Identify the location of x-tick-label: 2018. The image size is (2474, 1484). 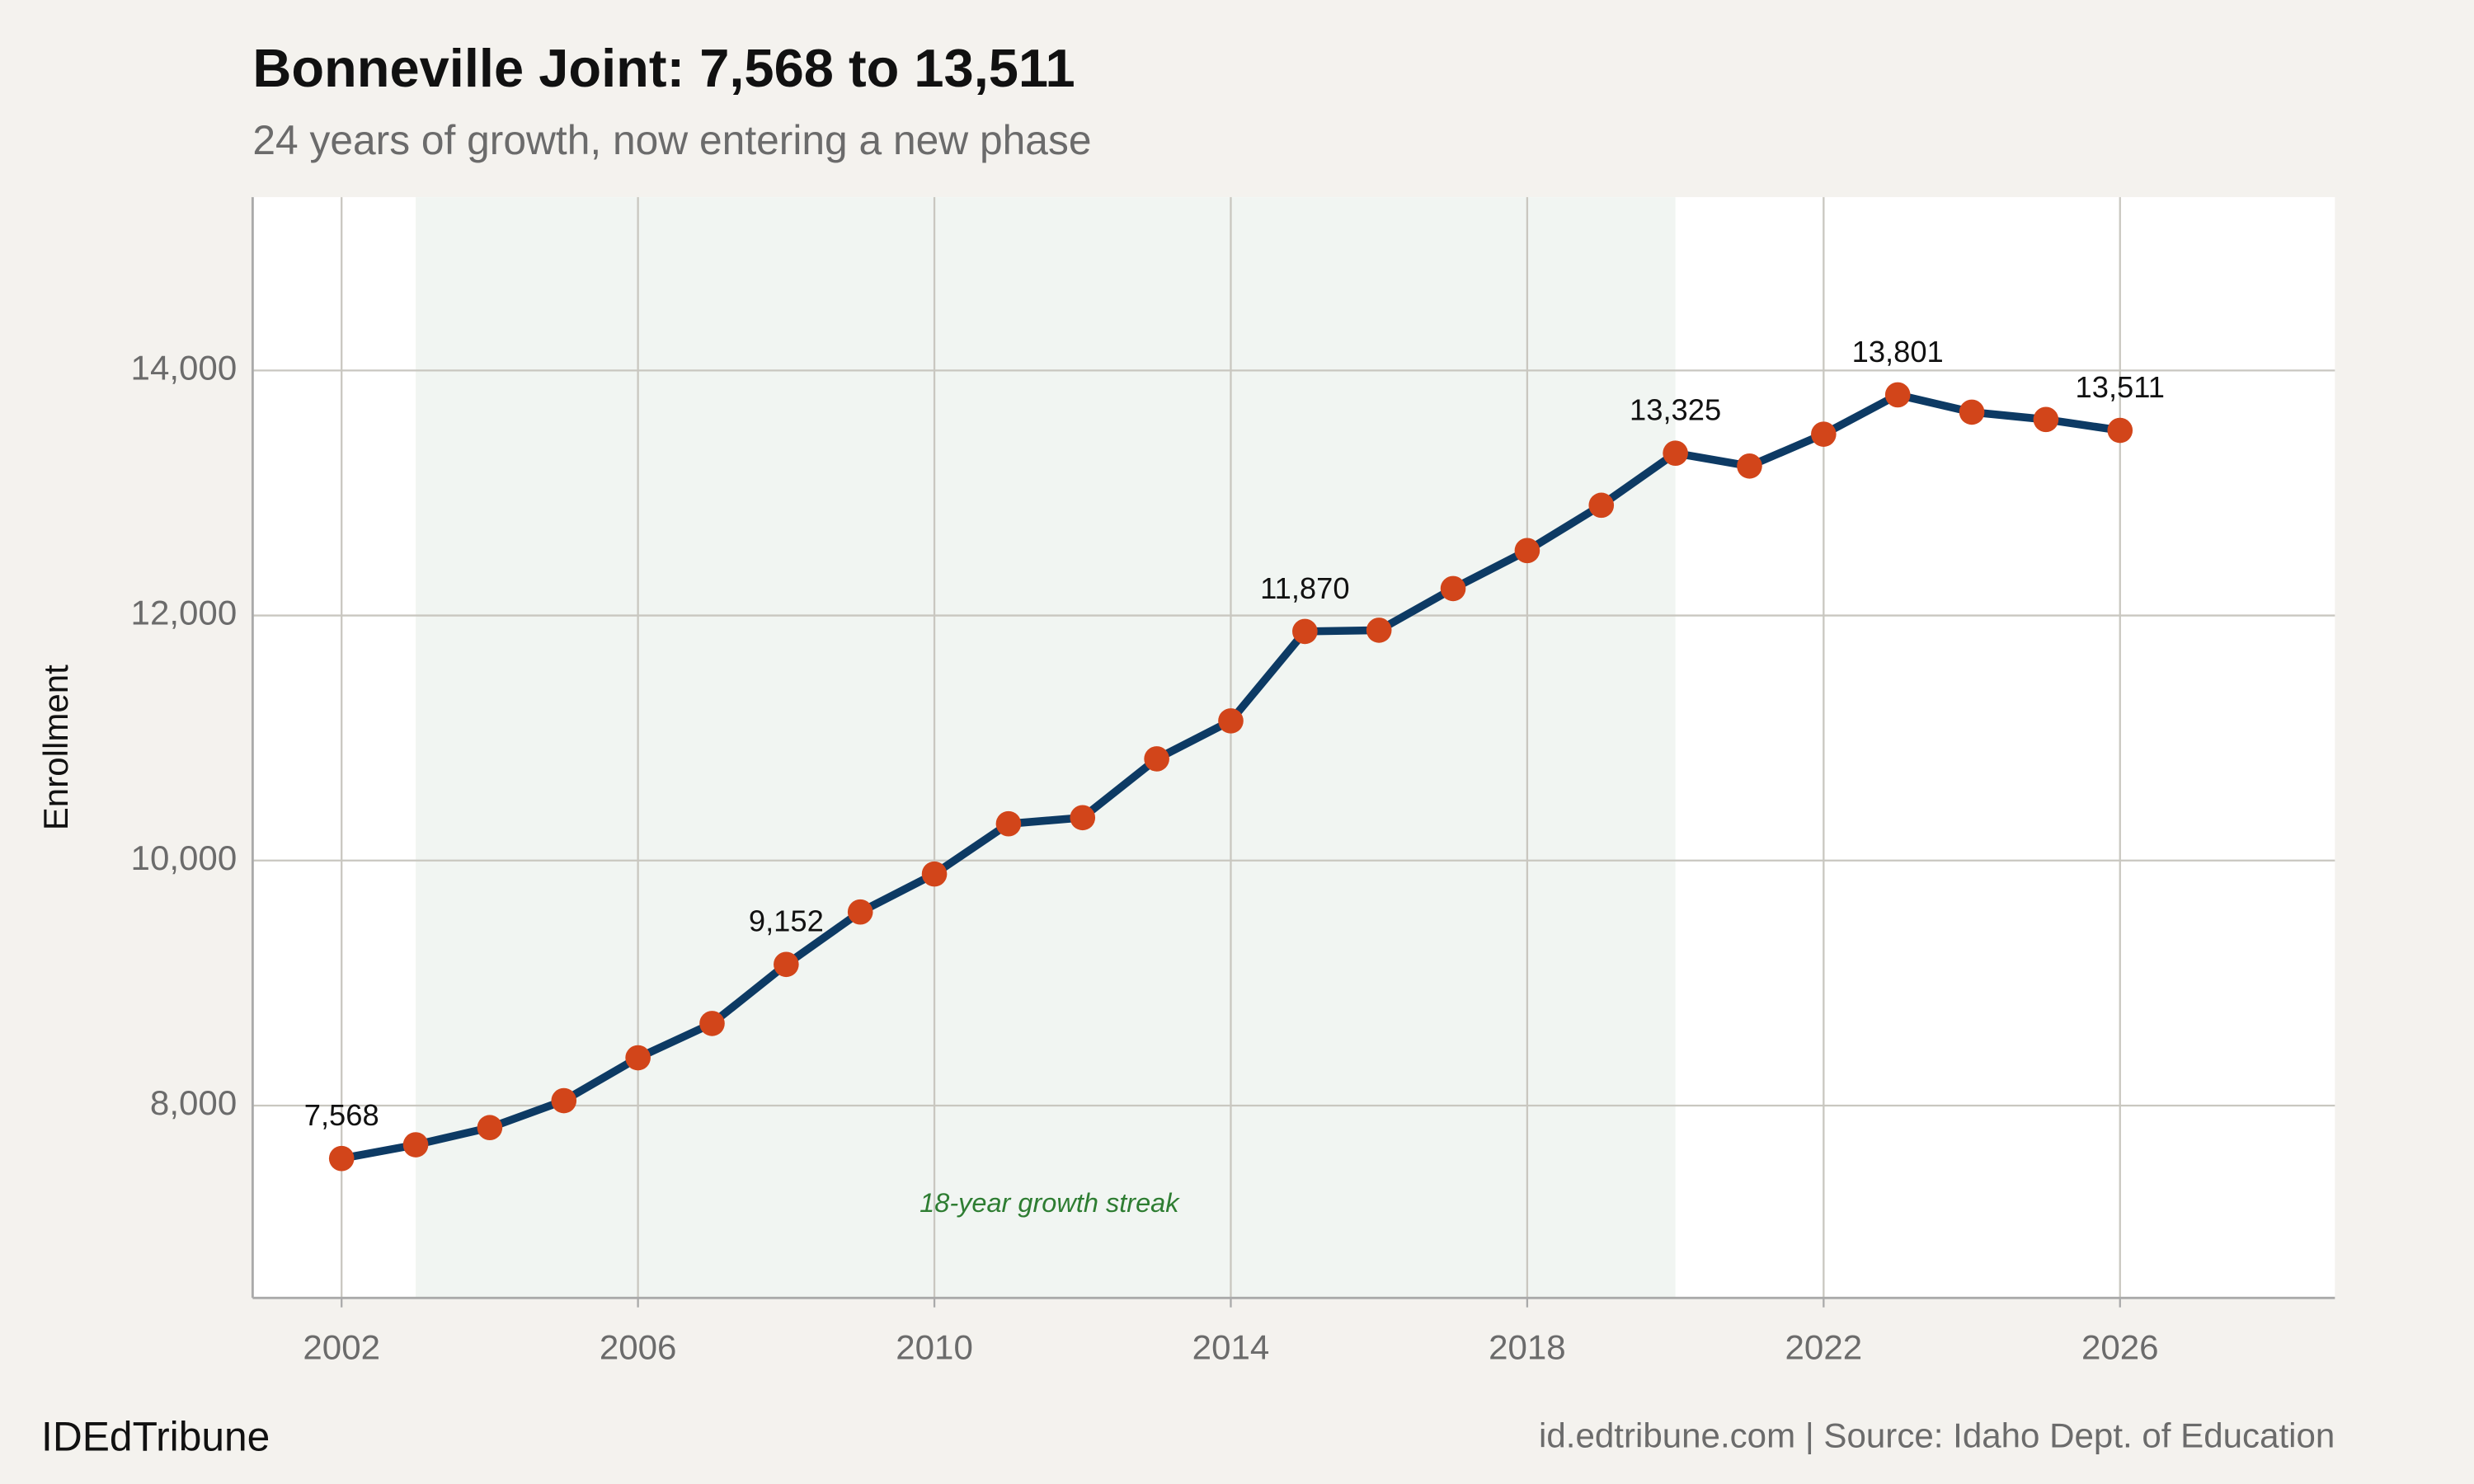
(1527, 1347).